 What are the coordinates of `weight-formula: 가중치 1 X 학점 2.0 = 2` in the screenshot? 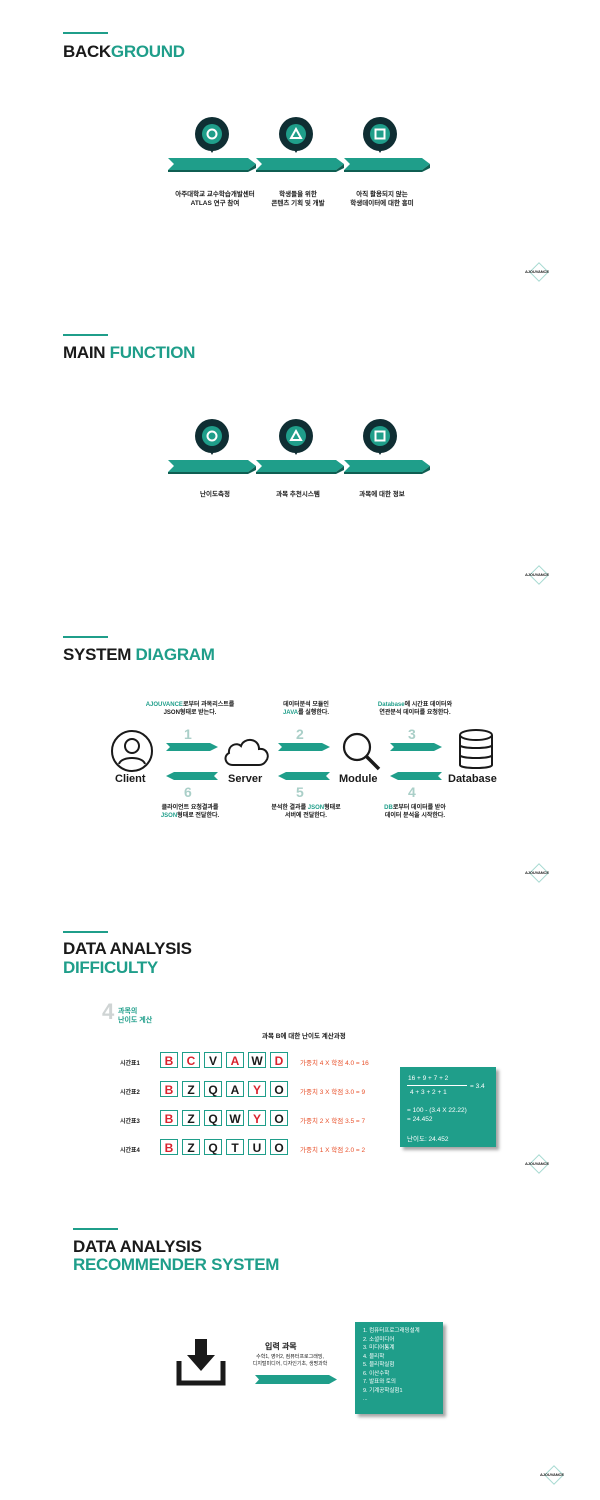 It's located at (333, 1150).